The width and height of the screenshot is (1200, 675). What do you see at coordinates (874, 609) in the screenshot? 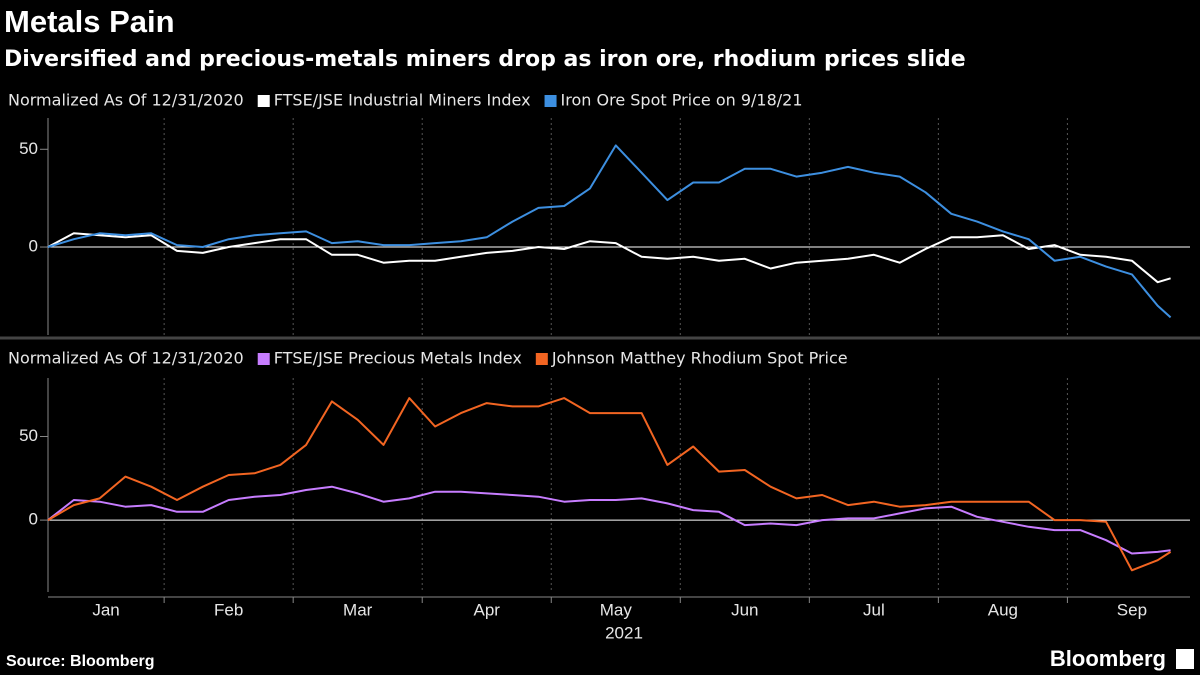
I see `x-tick-label: Jul` at bounding box center [874, 609].